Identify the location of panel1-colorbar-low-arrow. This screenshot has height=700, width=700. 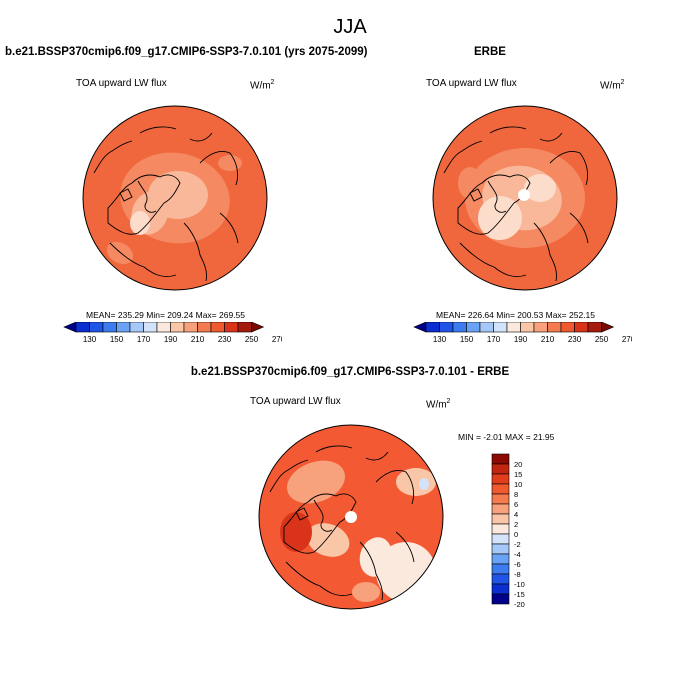
(70, 327).